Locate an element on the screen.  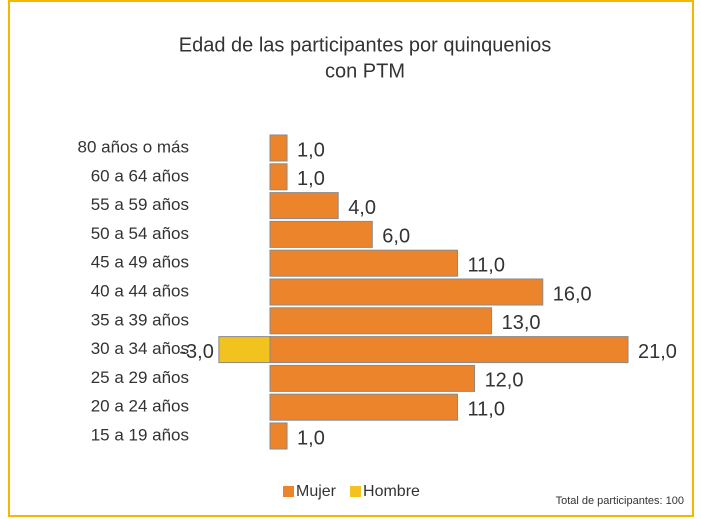
legend-label: Mujer is located at coordinates (316, 491).